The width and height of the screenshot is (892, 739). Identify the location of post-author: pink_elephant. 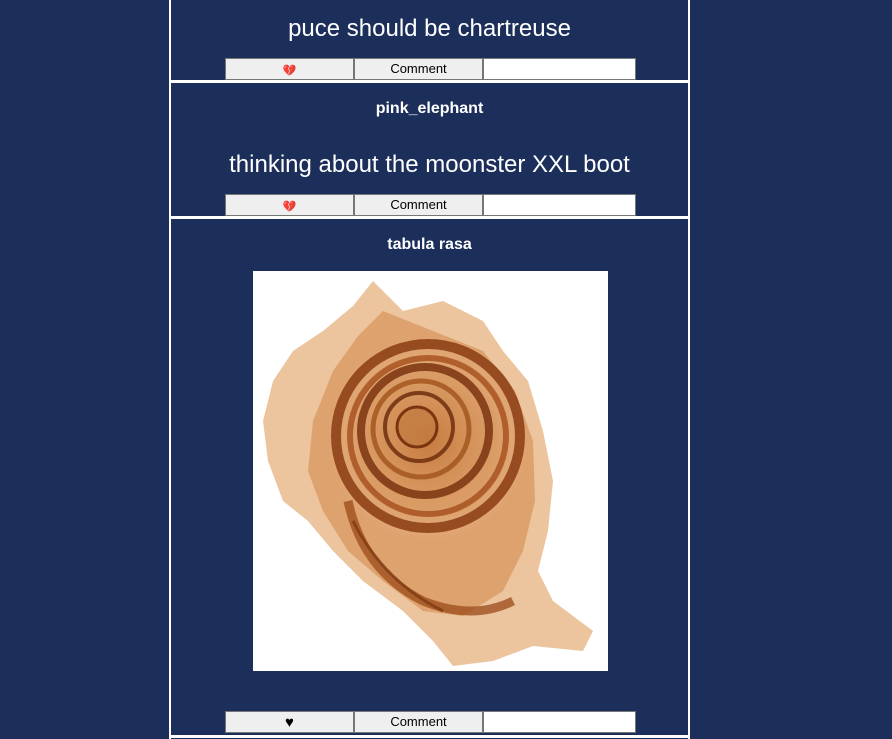
(429, 108).